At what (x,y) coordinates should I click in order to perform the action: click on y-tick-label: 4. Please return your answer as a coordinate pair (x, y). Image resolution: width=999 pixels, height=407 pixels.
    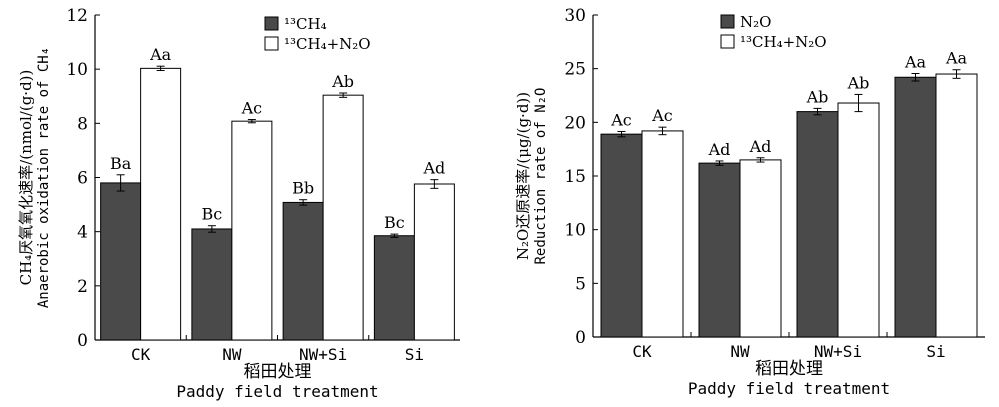
    Looking at the image, I should click on (82, 233).